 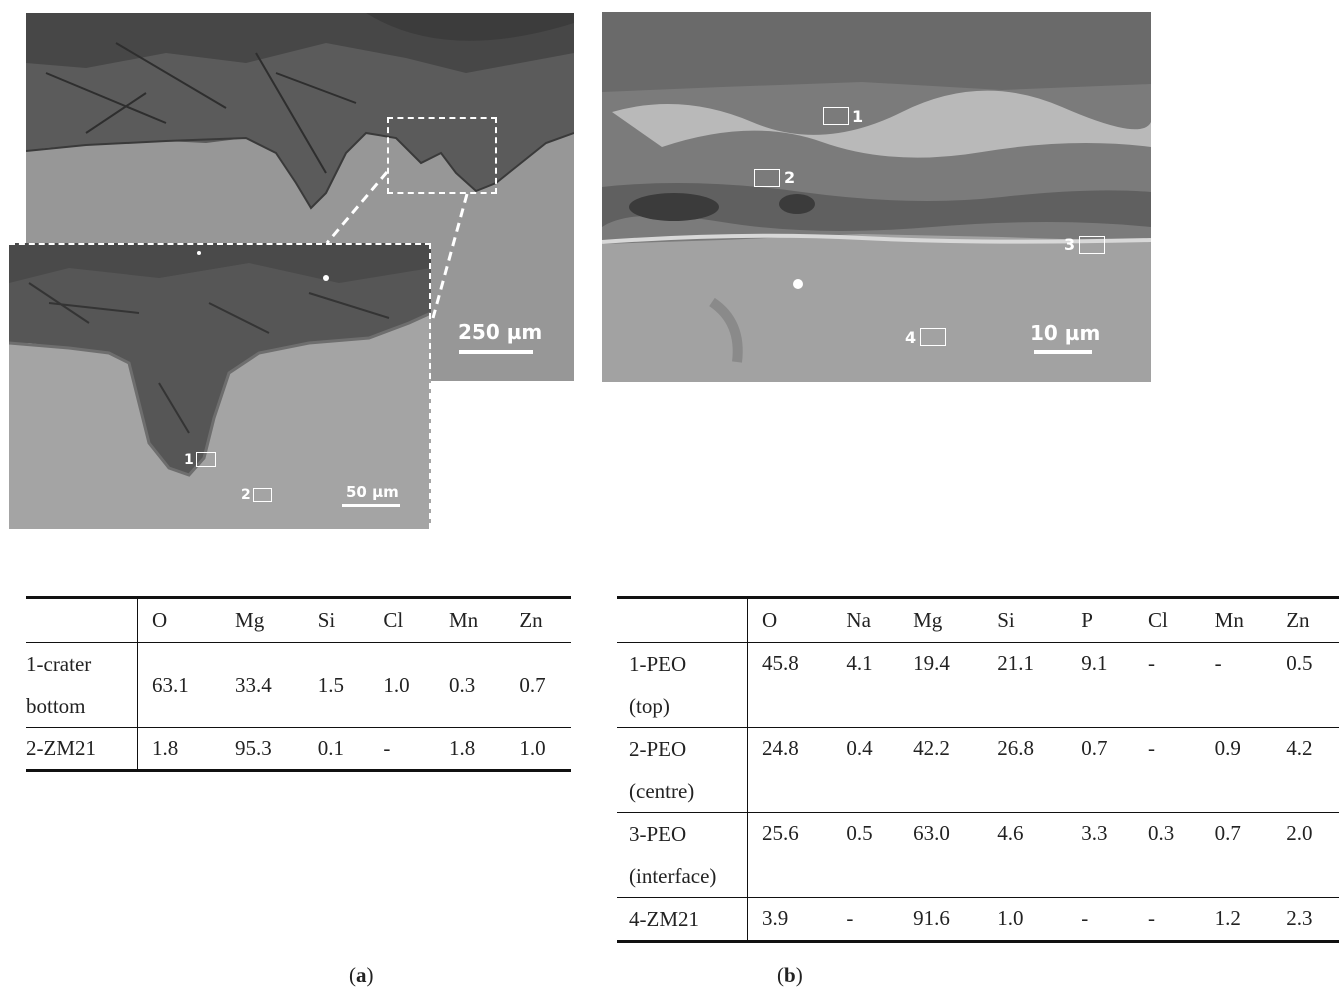 I want to click on table-cell: 95.3, so click(x=253, y=748).